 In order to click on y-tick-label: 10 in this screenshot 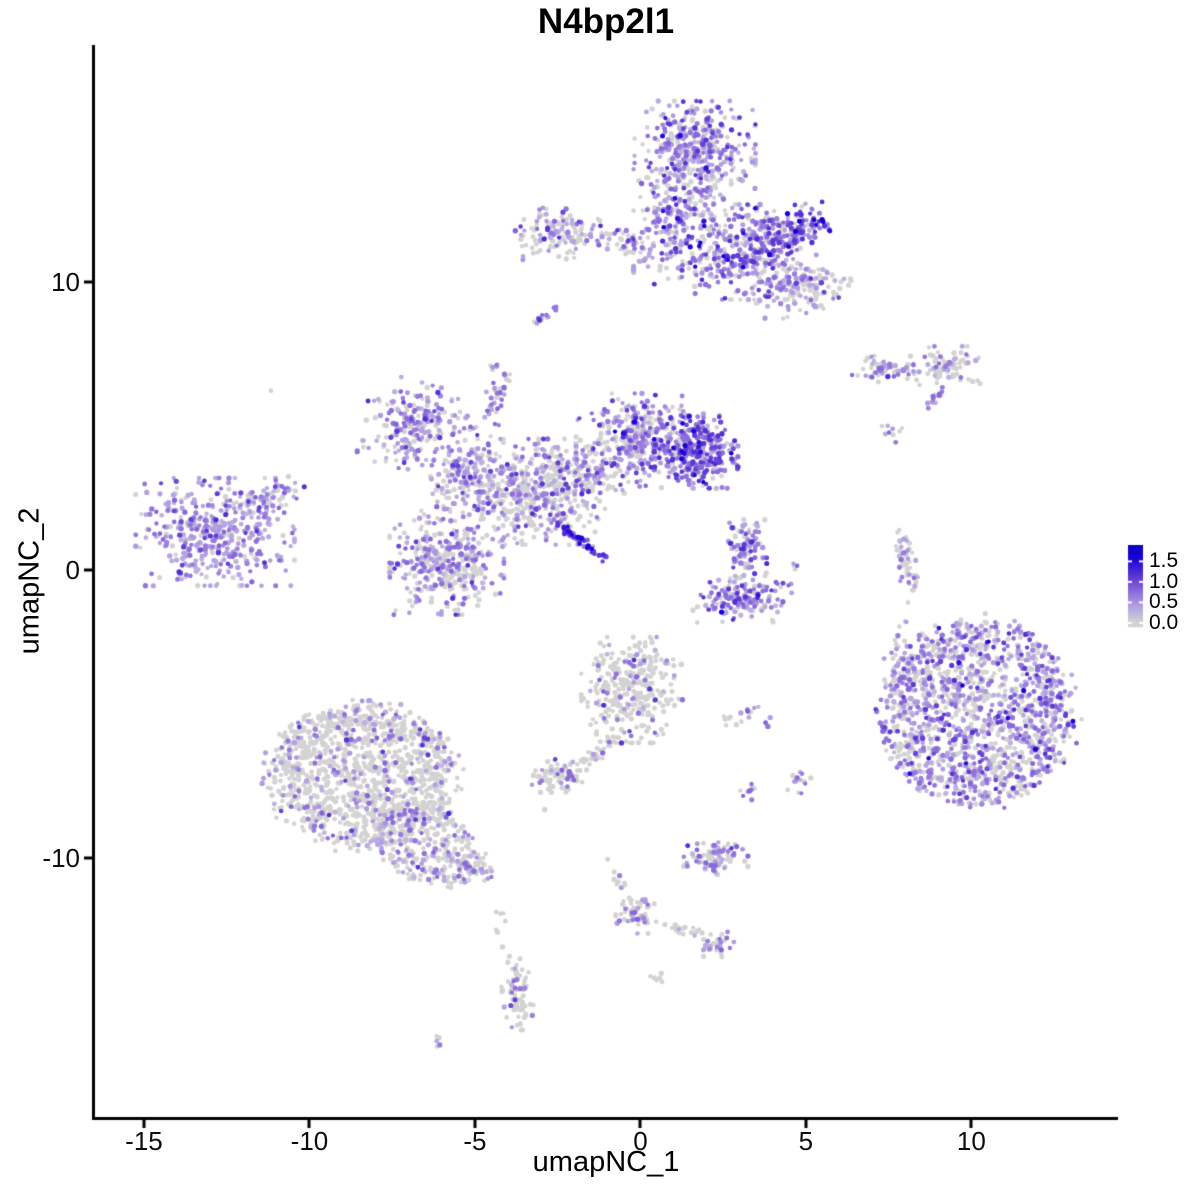, I will do `click(65, 281)`.